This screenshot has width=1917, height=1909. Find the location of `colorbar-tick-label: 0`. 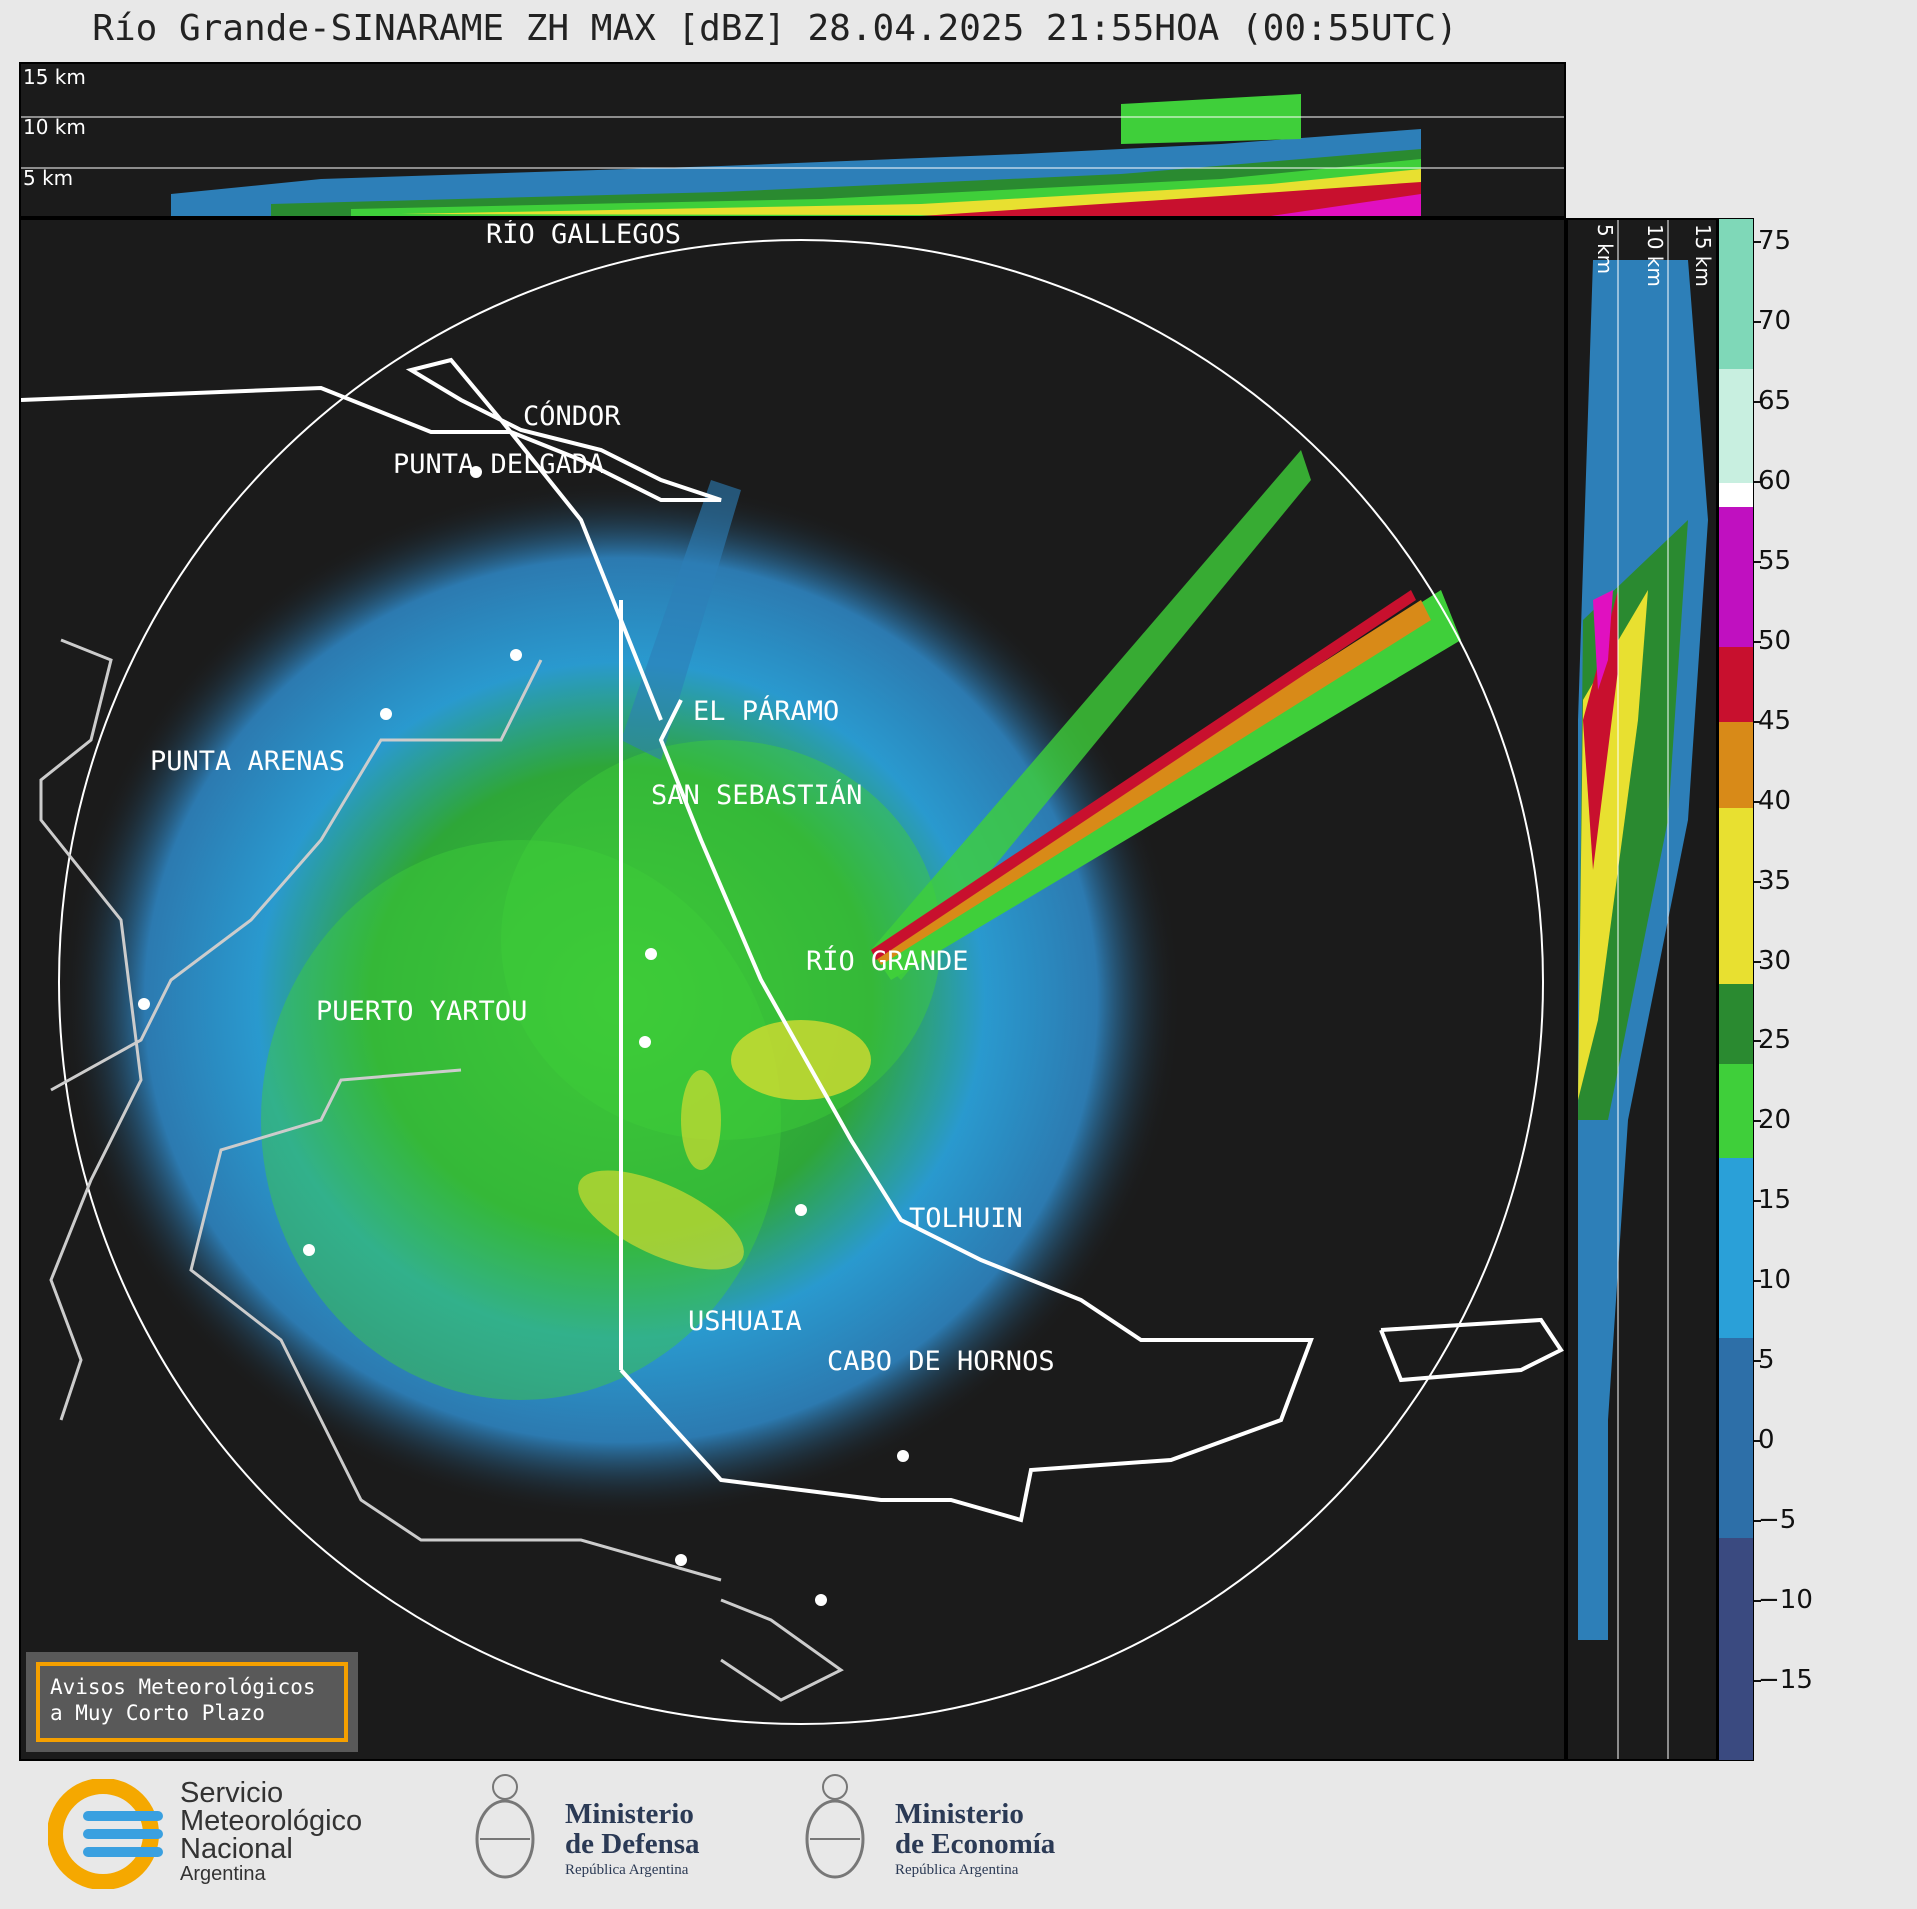

colorbar-tick-label: 0 is located at coordinates (1766, 1440).